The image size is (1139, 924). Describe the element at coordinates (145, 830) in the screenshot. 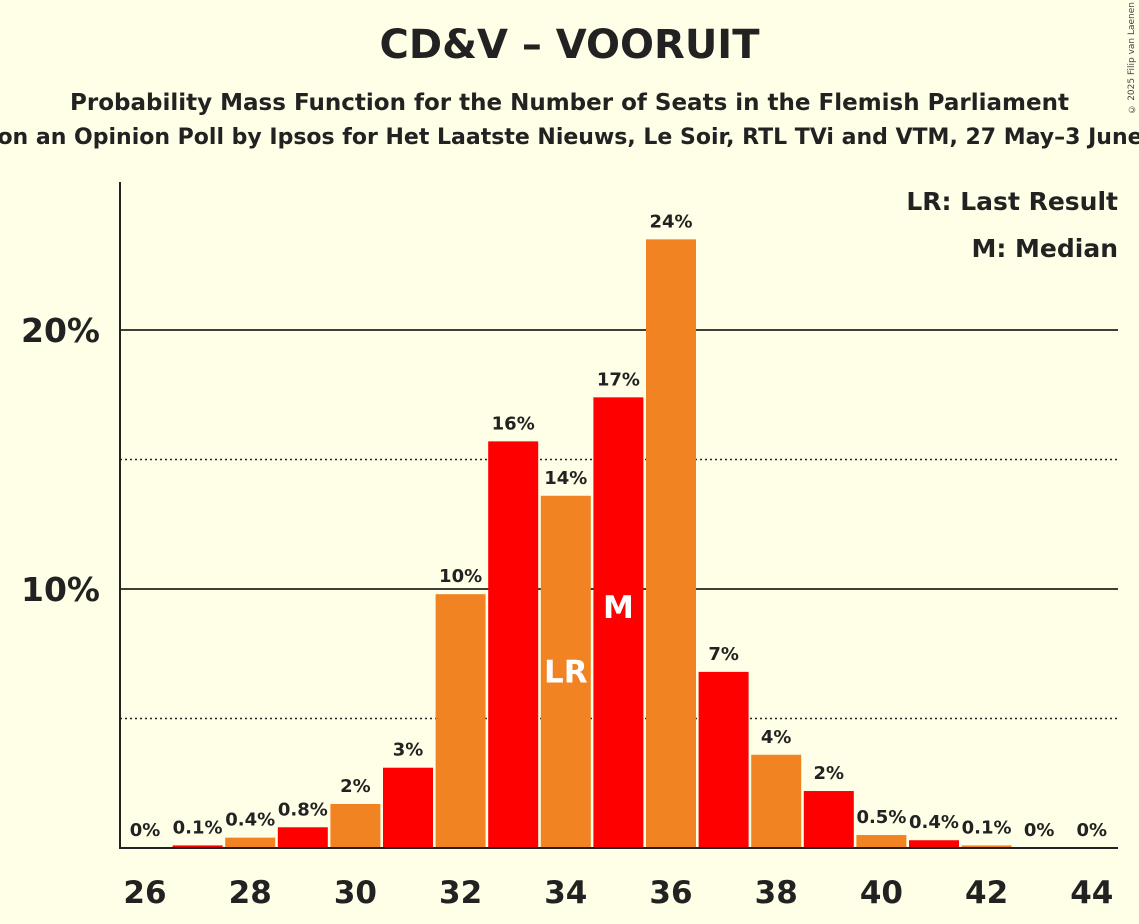

I see `data-label-26: 0%` at that location.